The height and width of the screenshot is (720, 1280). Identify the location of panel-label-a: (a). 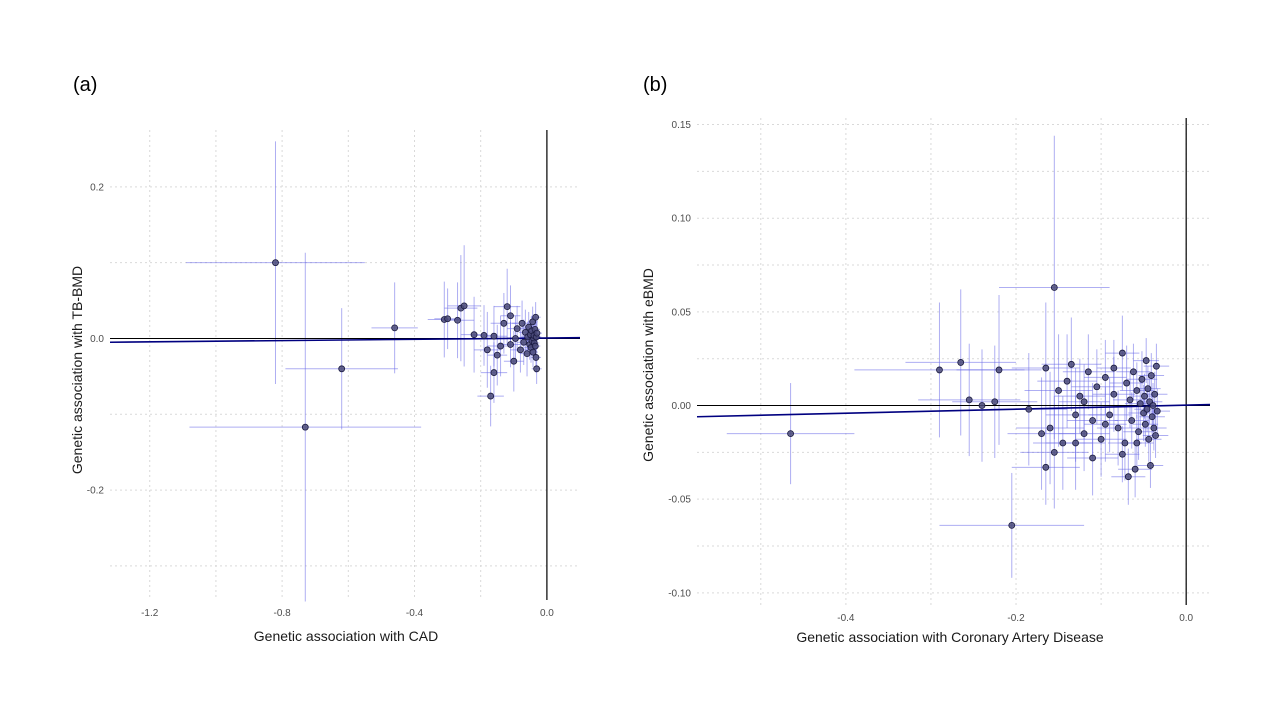
(85, 85).